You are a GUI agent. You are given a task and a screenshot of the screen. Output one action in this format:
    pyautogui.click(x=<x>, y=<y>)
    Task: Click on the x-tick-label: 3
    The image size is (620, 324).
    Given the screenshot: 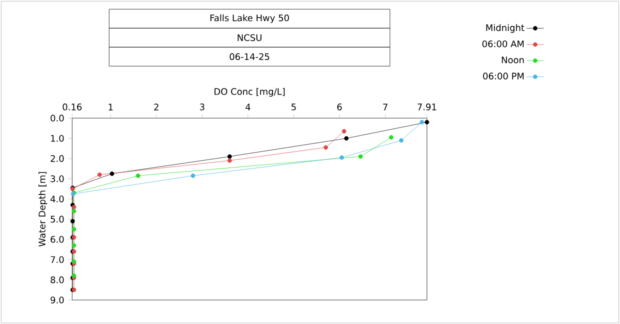 What is the action you would take?
    pyautogui.click(x=202, y=106)
    